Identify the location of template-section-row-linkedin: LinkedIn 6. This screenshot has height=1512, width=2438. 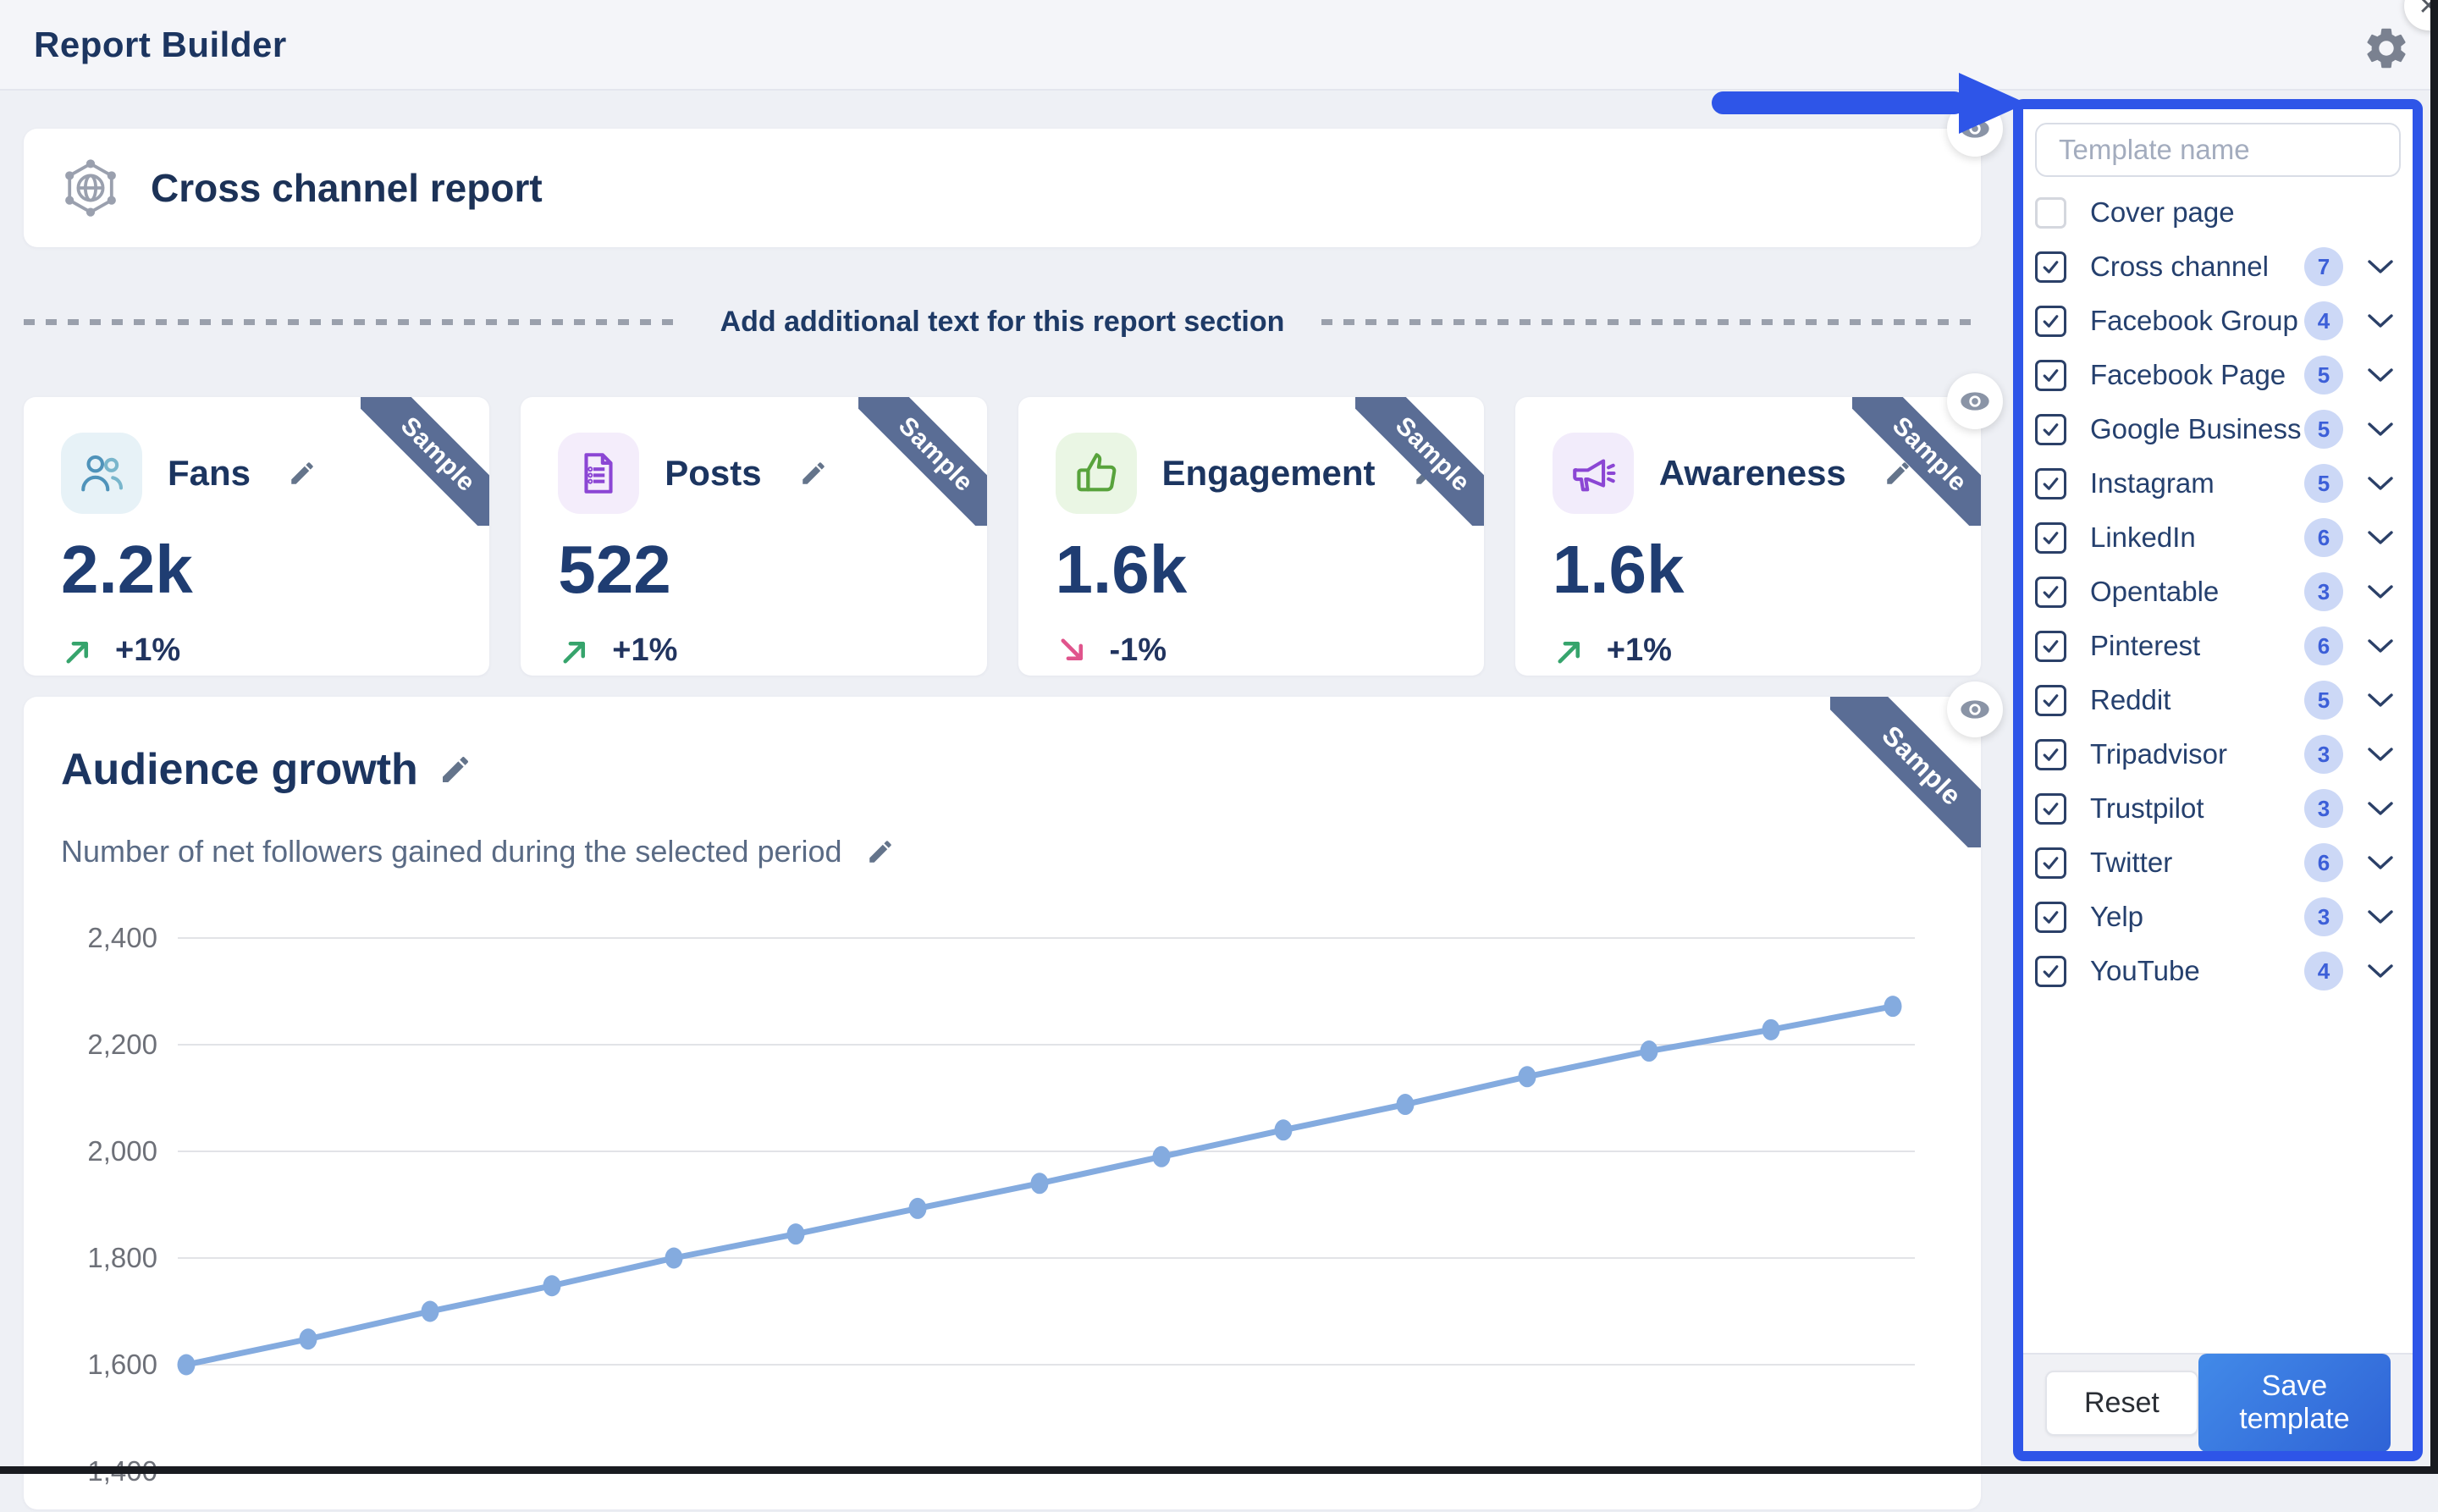
(2218, 537).